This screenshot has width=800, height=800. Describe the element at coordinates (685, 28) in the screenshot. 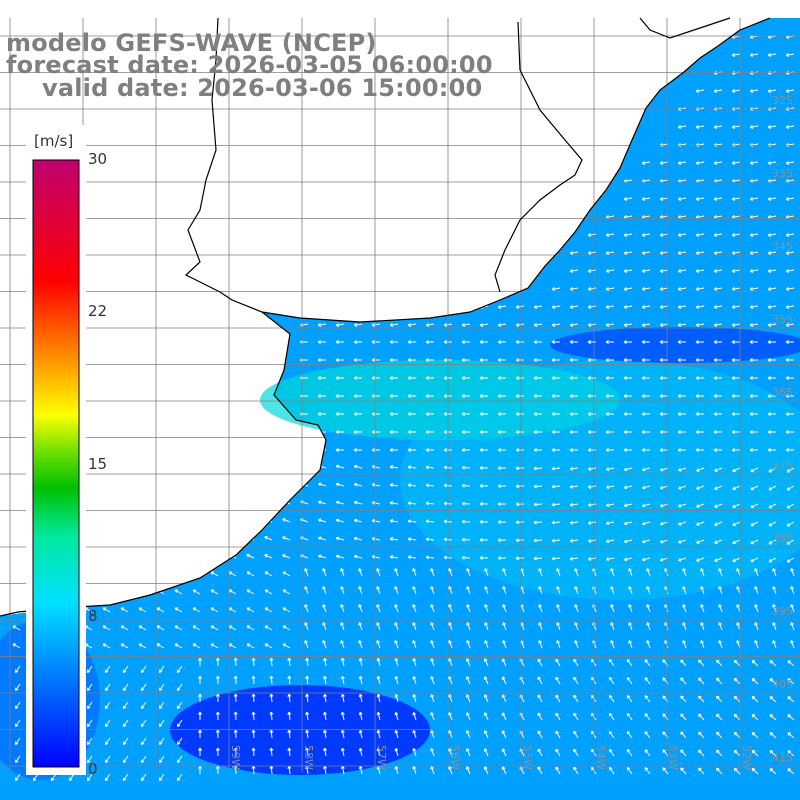

I see `coastline-north` at that location.